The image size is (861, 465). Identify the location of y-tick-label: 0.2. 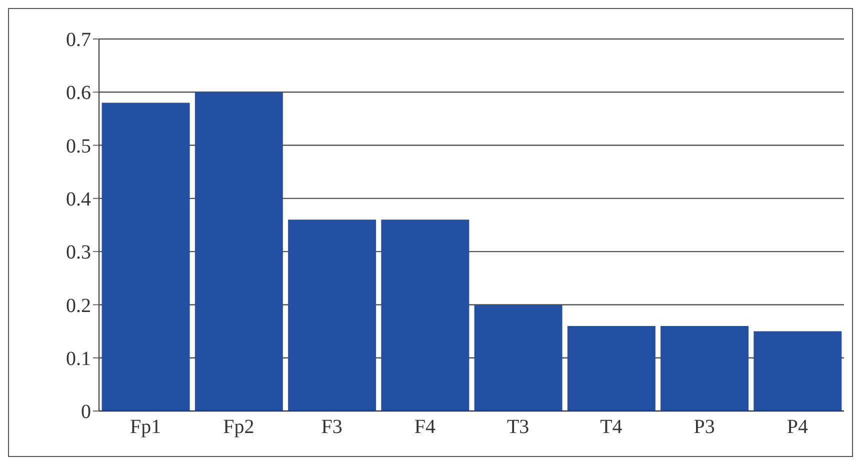
(78, 305).